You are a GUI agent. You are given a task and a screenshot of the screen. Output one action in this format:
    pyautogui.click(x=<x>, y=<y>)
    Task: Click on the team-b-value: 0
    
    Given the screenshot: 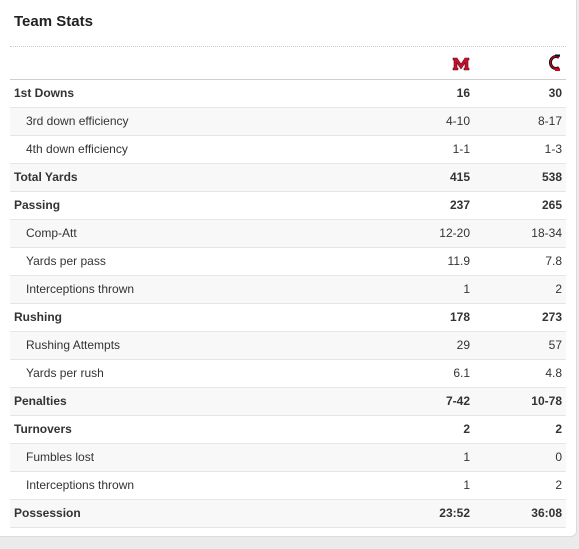 What is the action you would take?
    pyautogui.click(x=558, y=457)
    